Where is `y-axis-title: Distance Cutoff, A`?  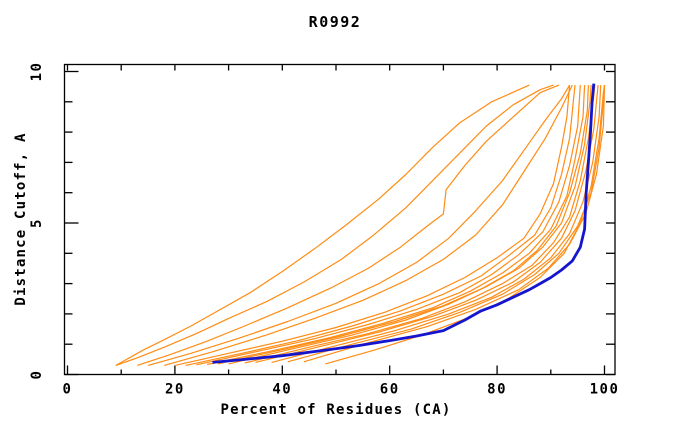
y-axis-title: Distance Cutoff, A is located at coordinates (21, 218).